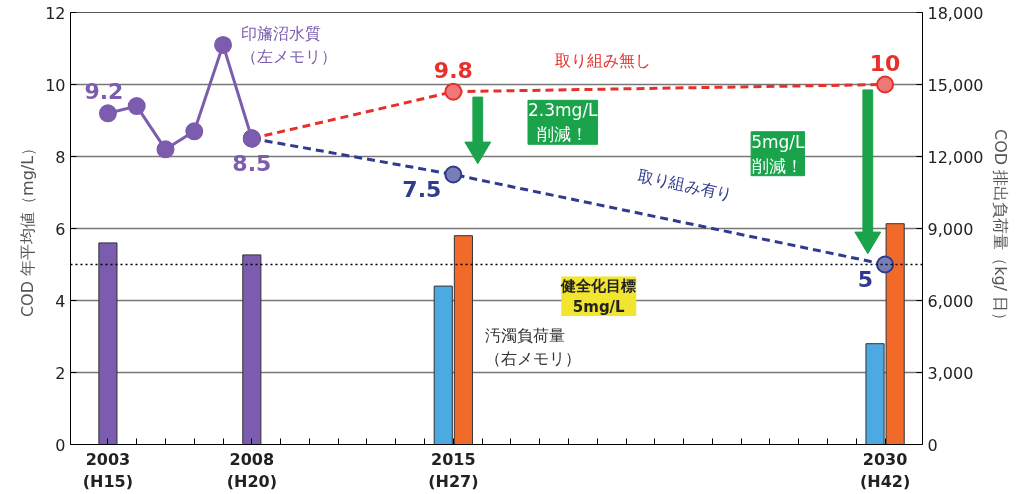 The image size is (1022, 494). Describe the element at coordinates (932, 445) in the screenshot. I see `y2-tick-label: 0` at that location.